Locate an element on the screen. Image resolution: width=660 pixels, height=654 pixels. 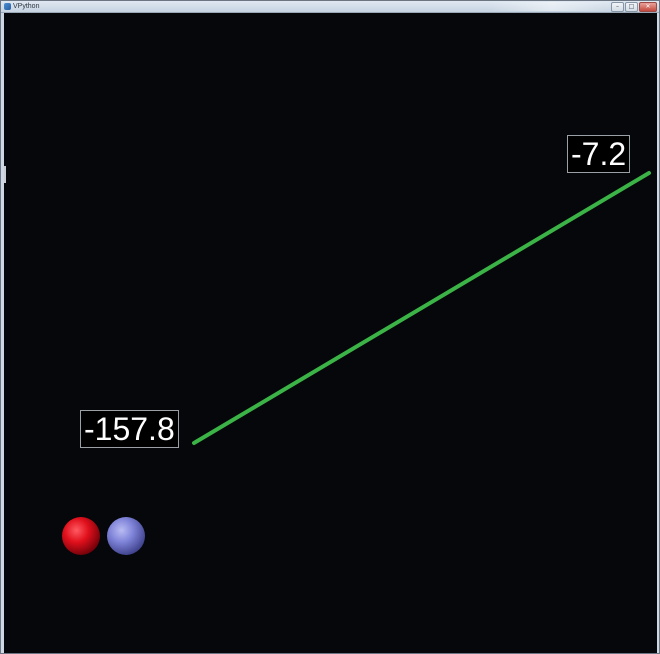
minimize-button: – is located at coordinates (617, 7).